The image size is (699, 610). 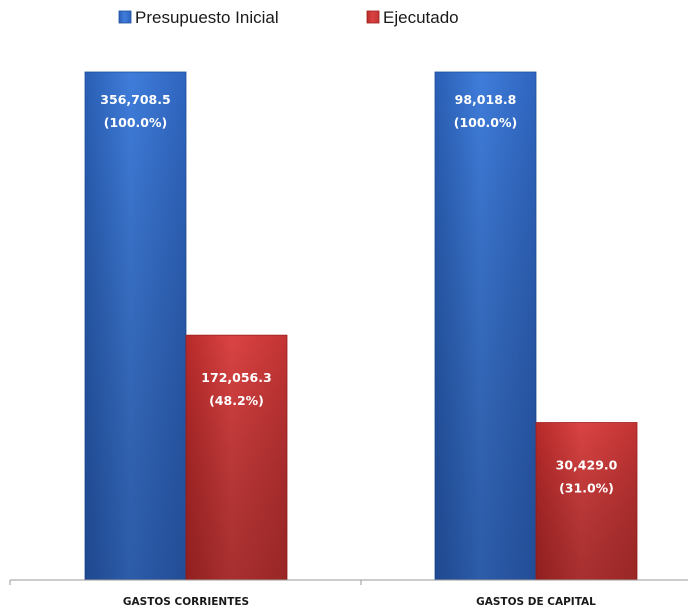 I want to click on legend-item-ejecutado: Ejecutado, so click(x=412, y=17).